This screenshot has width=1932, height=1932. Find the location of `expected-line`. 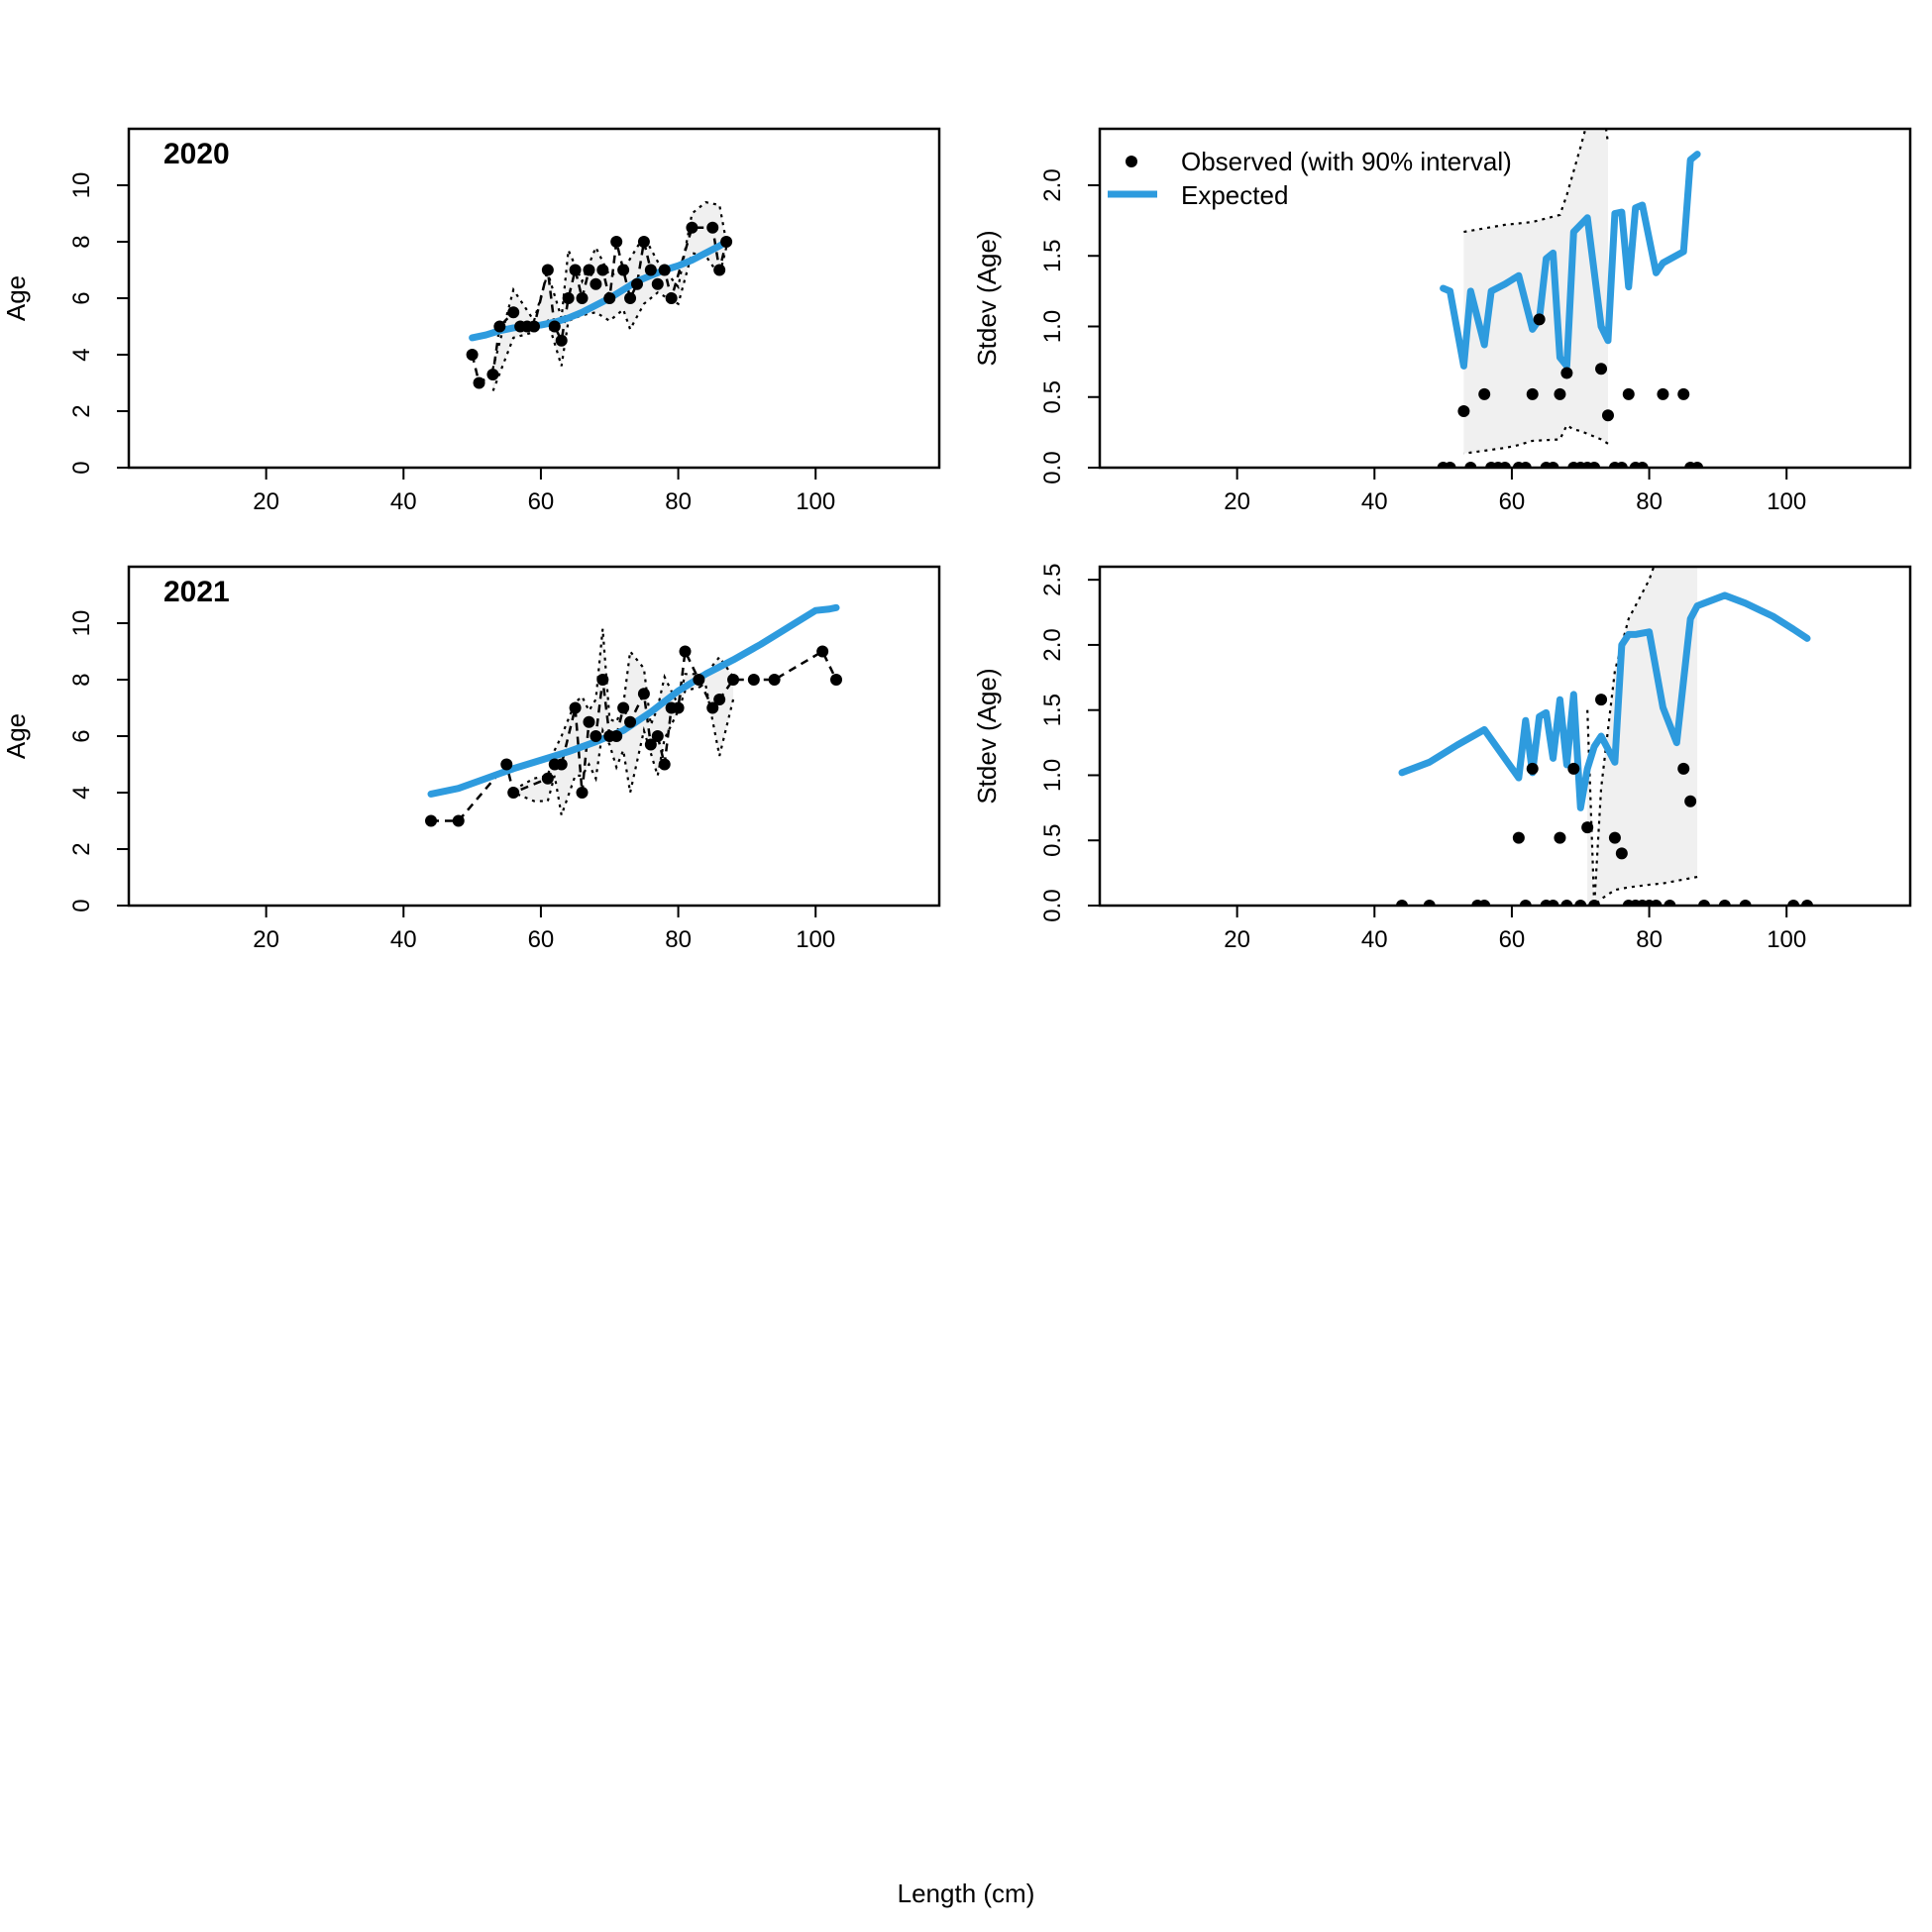

expected-line is located at coordinates (633, 700).